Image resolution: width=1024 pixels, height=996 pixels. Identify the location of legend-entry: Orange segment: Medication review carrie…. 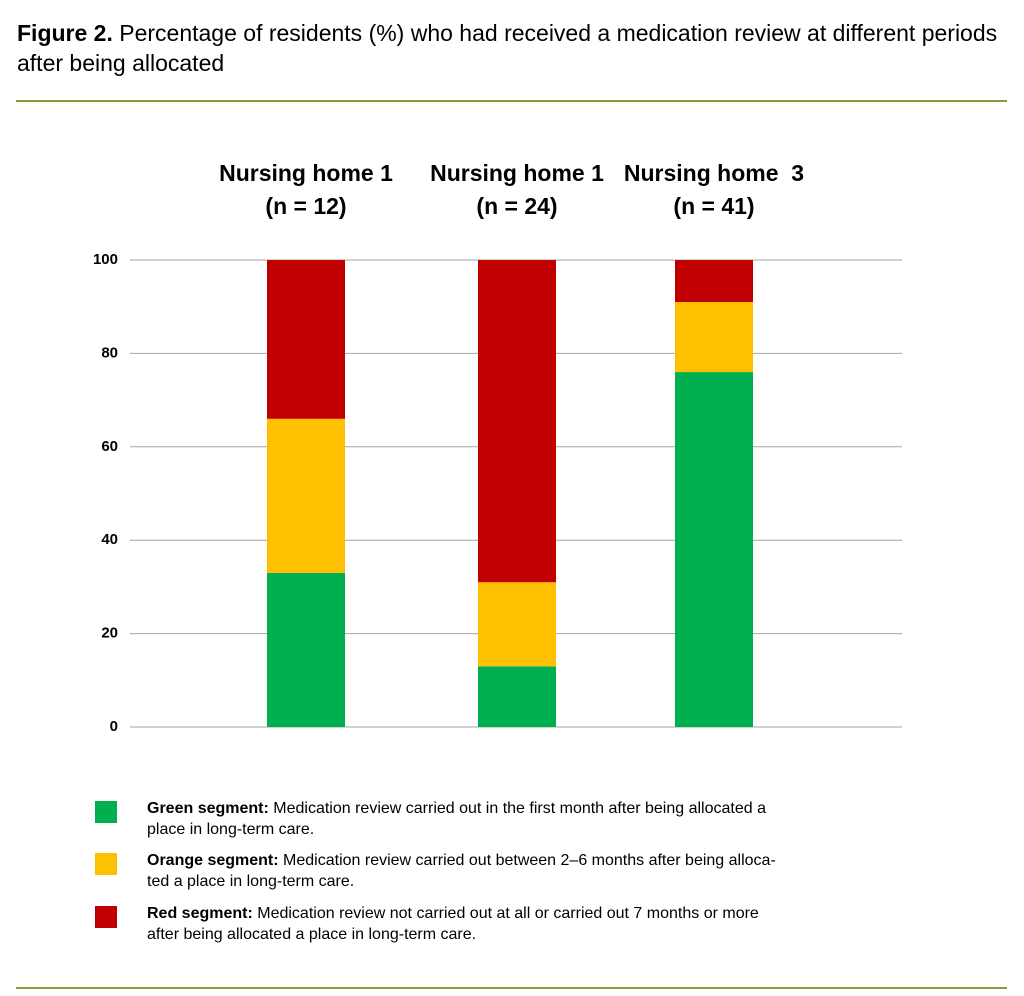
(527, 871).